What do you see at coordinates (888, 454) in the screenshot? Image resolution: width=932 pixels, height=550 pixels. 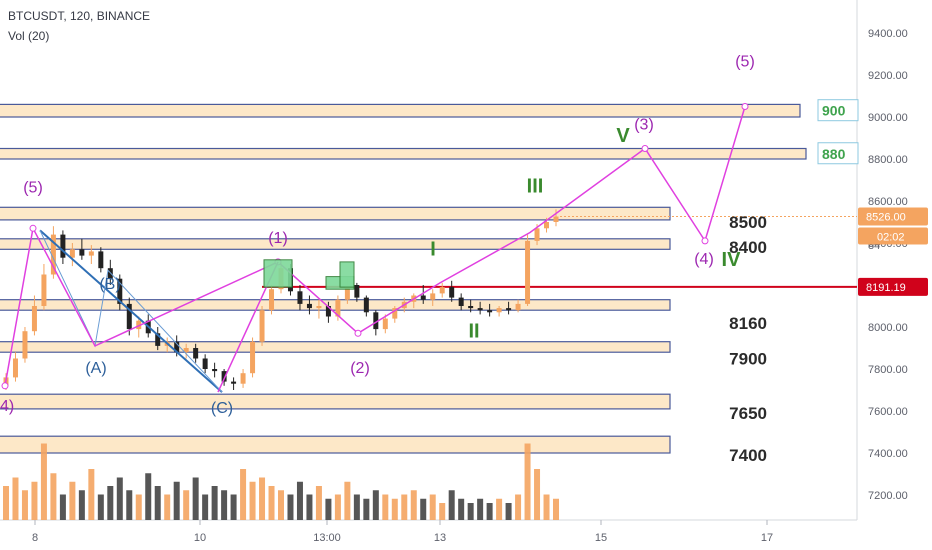 I see `price-tick-label: 7400.00` at bounding box center [888, 454].